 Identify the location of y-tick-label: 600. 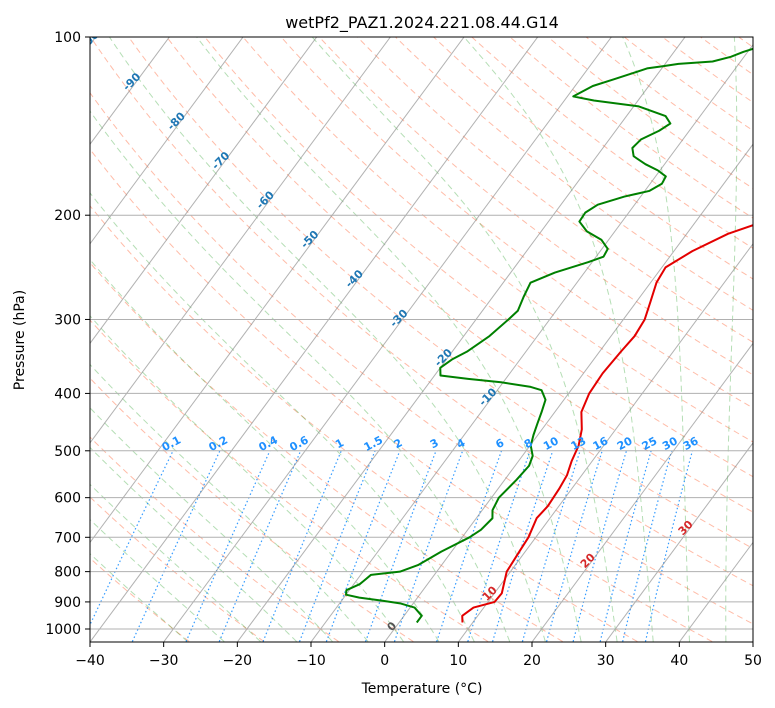
(67, 499).